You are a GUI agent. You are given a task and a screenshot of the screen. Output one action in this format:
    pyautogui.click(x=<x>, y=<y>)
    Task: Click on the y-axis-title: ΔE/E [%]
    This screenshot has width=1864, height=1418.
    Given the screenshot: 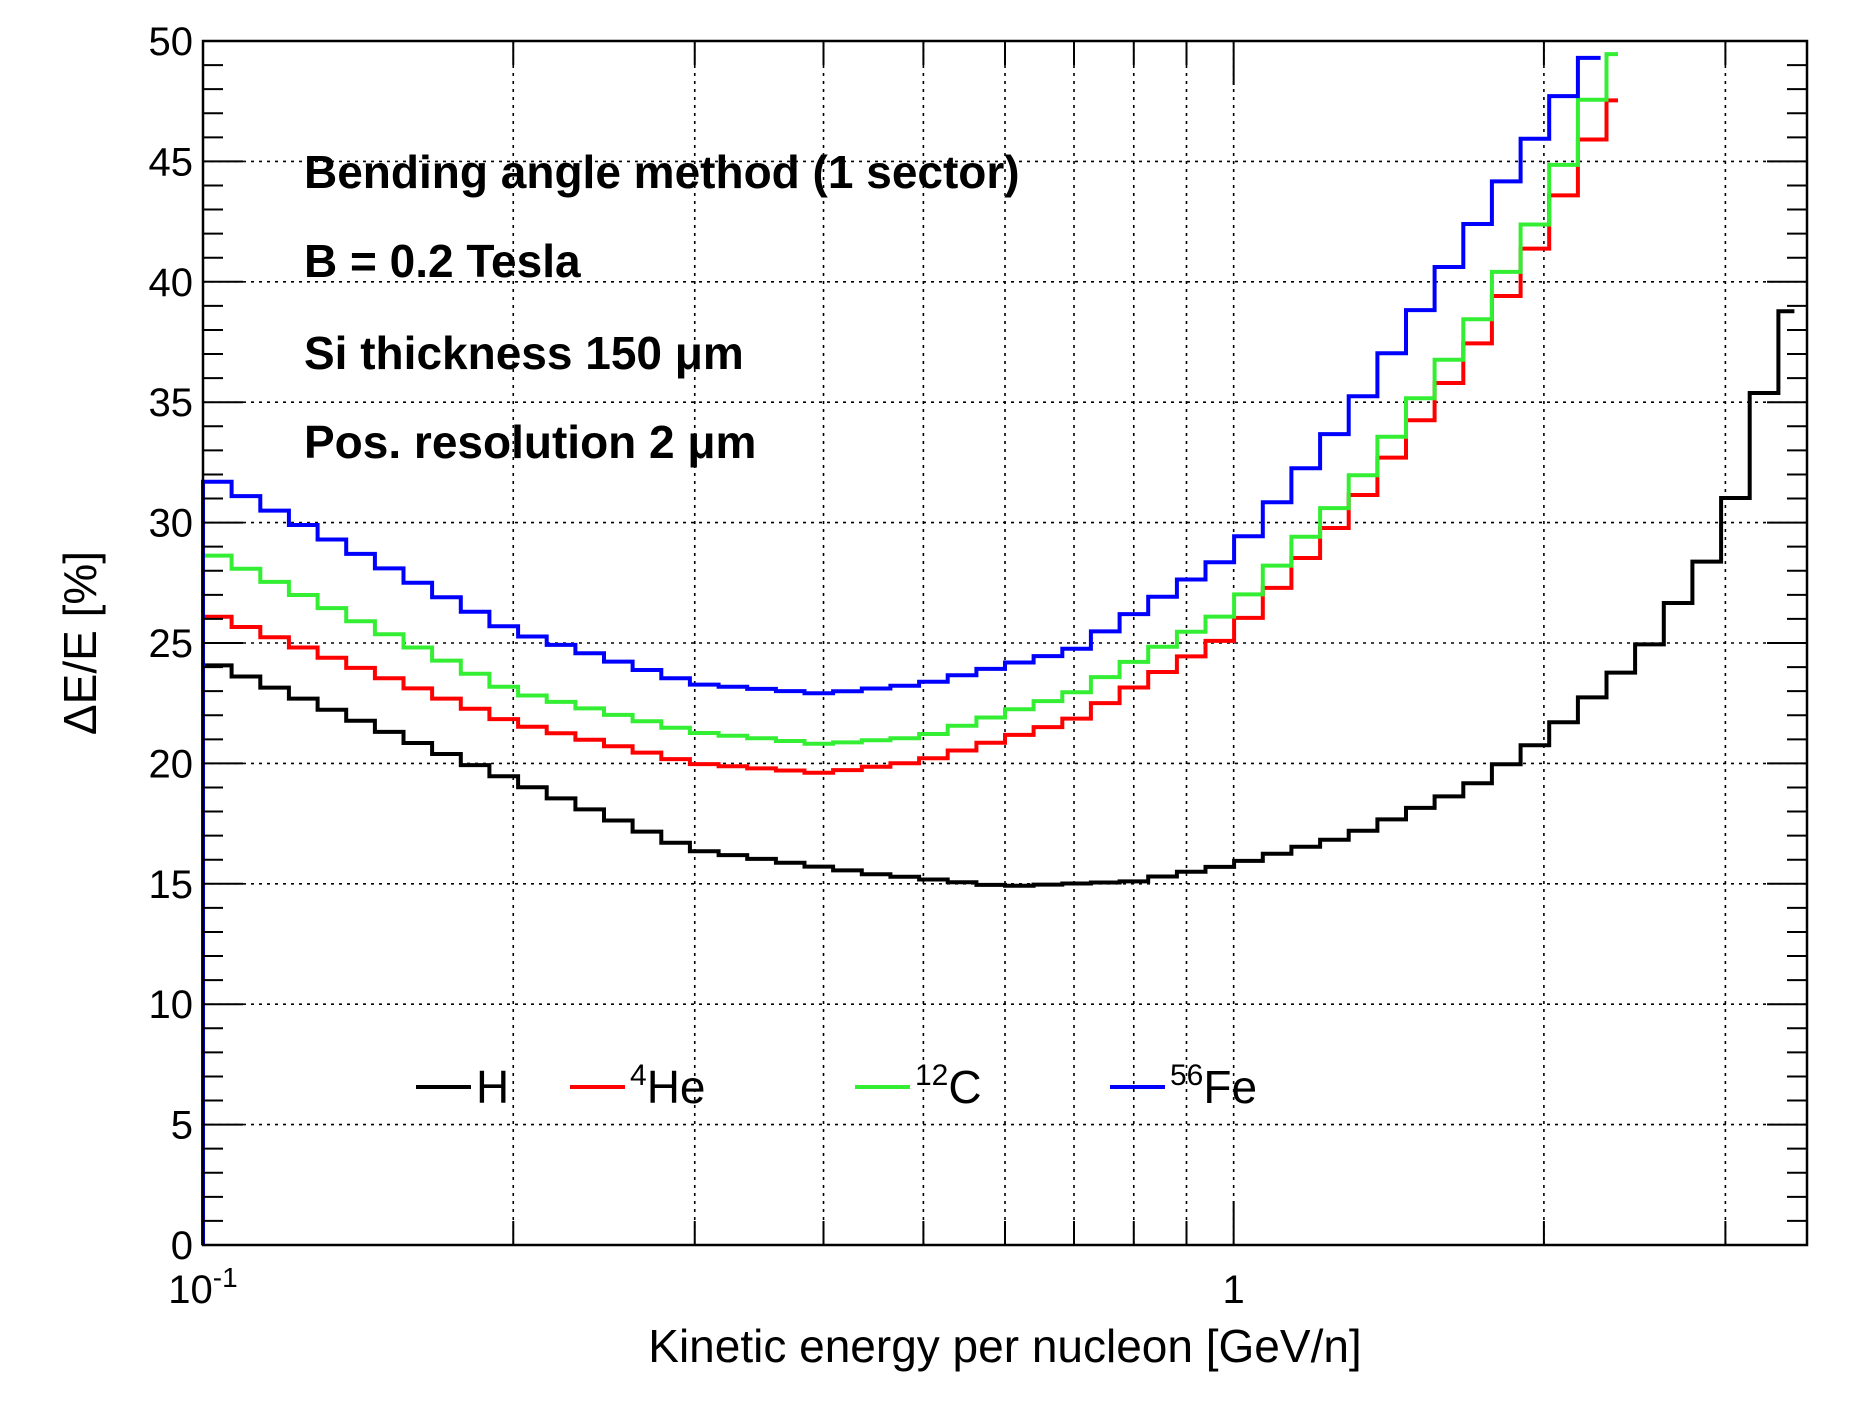 What is the action you would take?
    pyautogui.click(x=80, y=643)
    